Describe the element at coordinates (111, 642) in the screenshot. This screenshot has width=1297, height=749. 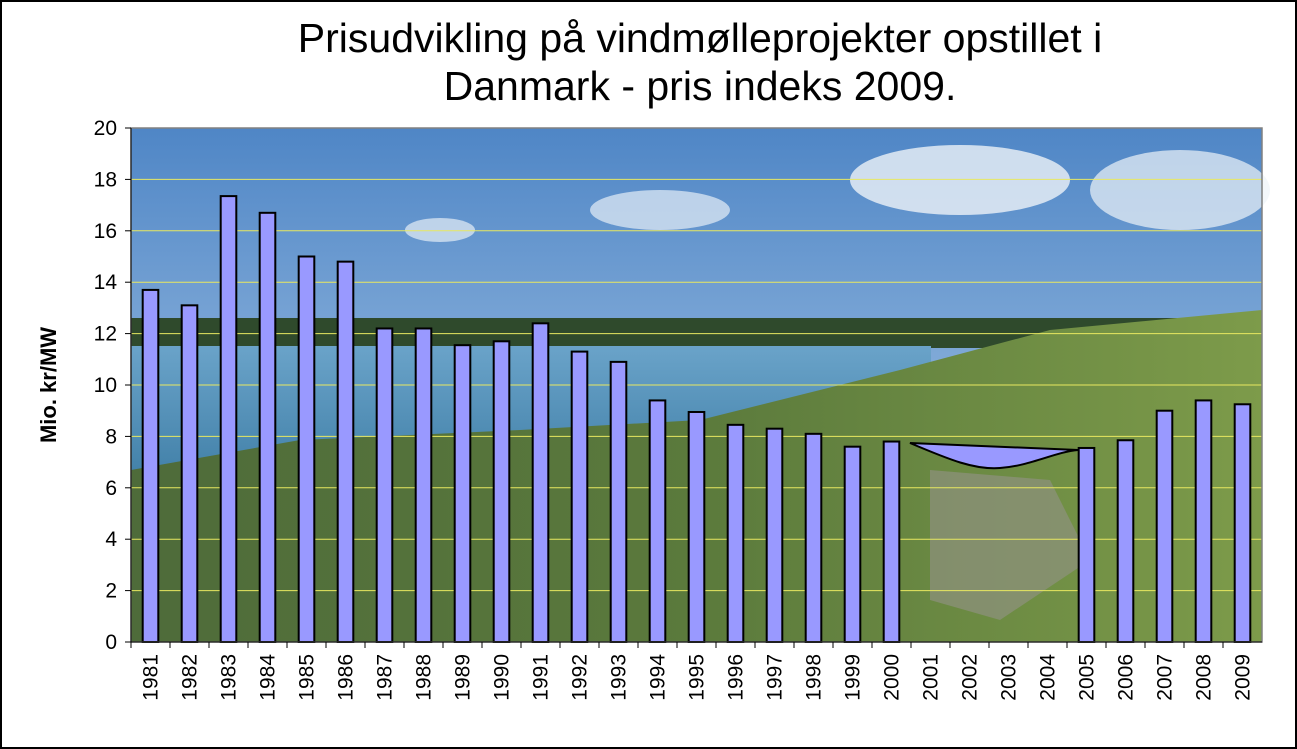
I see `y-tick-label: 0` at that location.